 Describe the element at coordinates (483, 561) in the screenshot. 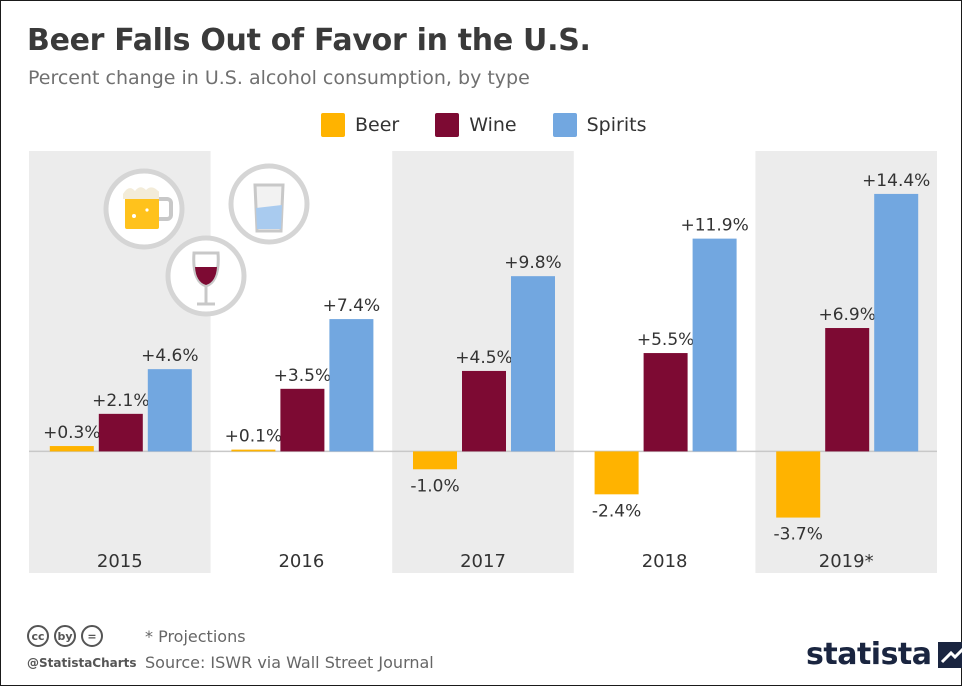

I see `x-tick-label: 2017` at that location.